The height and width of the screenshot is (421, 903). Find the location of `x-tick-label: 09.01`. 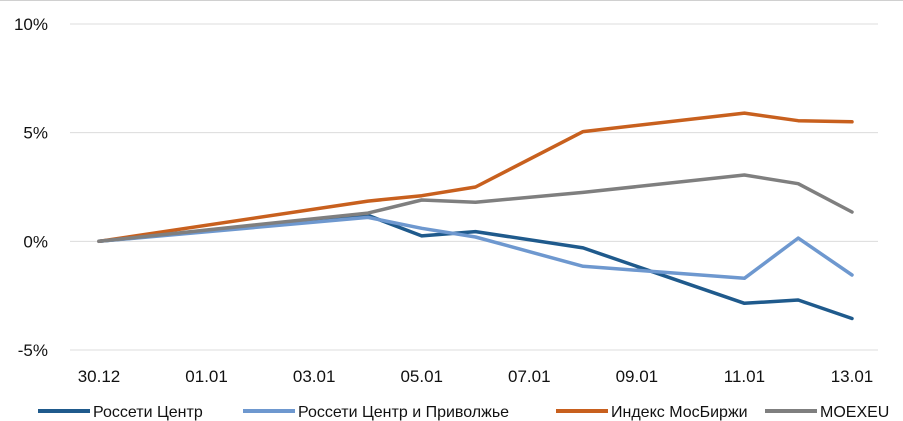

x-tick-label: 09.01 is located at coordinates (637, 376).